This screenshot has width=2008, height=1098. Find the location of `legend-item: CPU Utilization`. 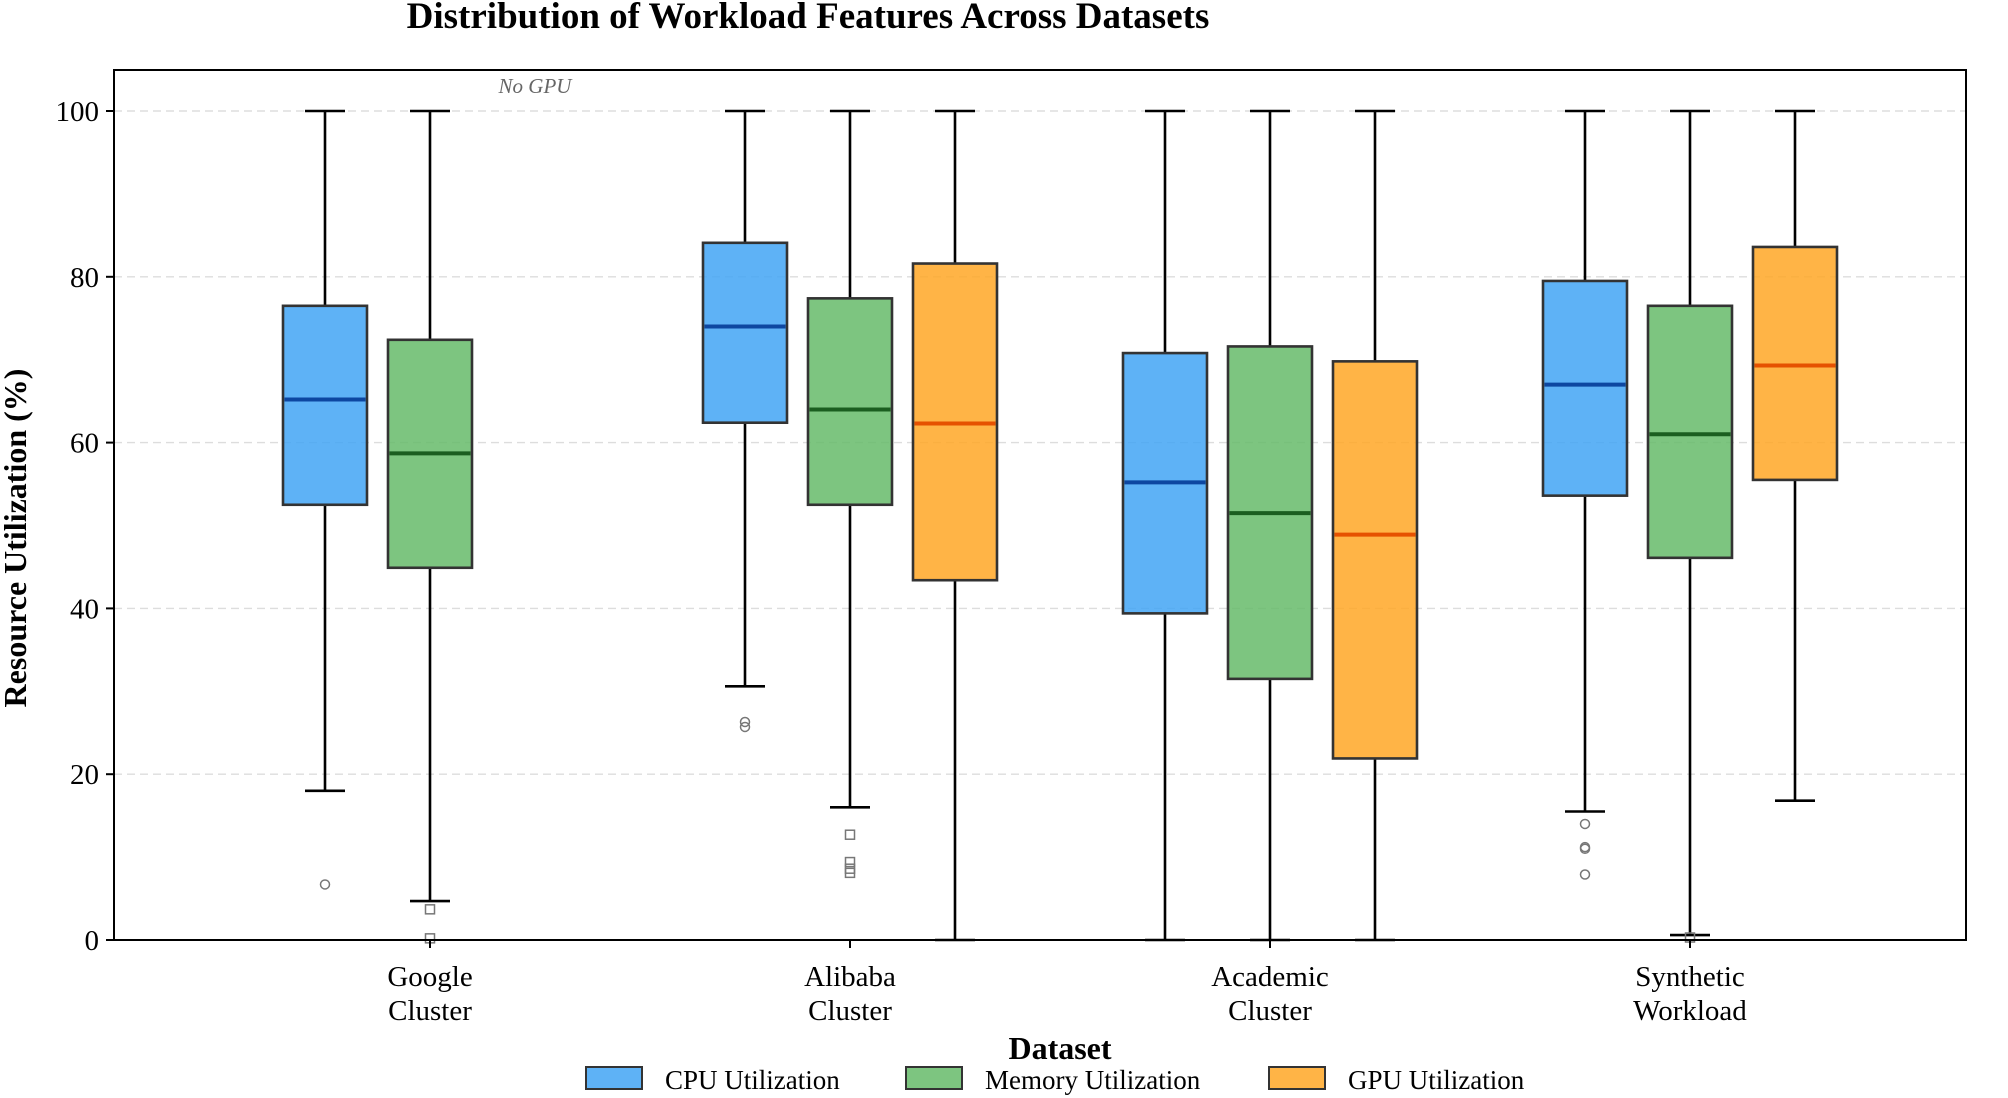

legend-item: CPU Utilization is located at coordinates (712, 1080).